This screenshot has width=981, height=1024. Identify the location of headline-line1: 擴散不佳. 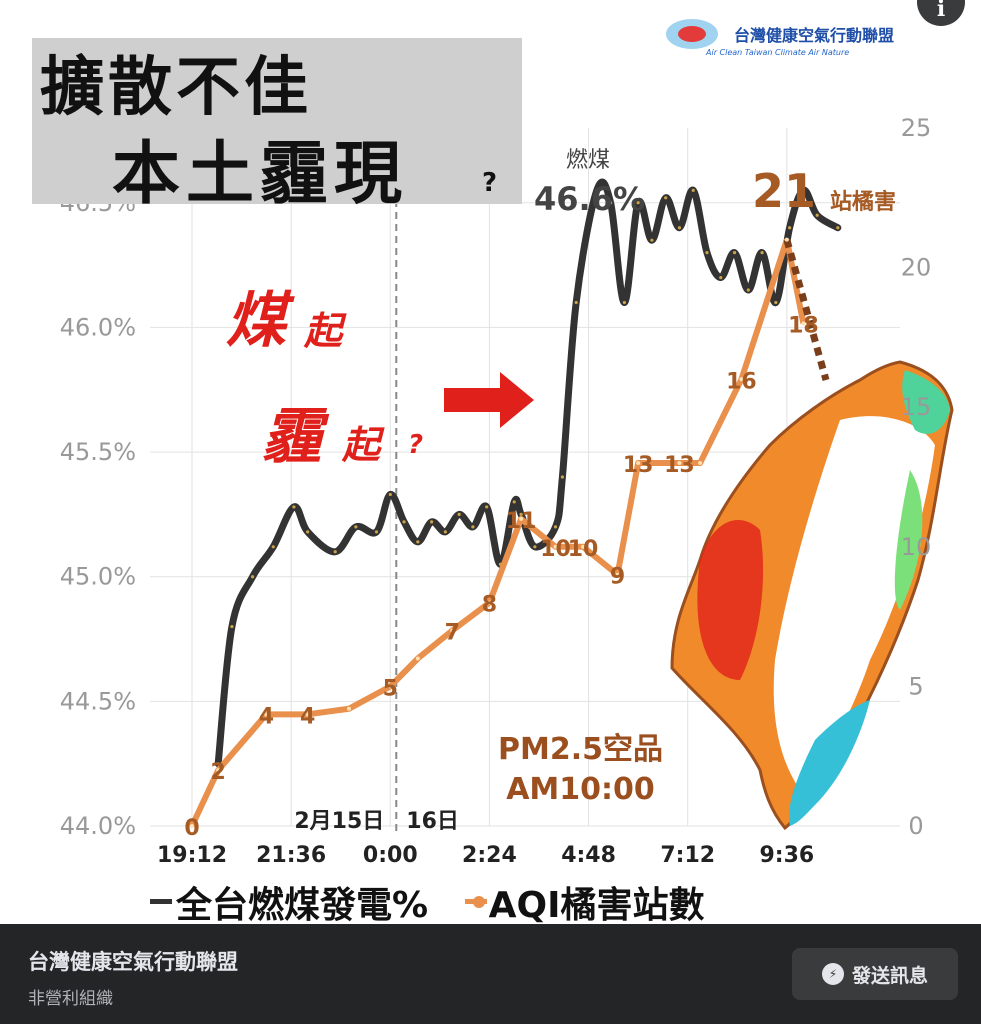
(176, 87).